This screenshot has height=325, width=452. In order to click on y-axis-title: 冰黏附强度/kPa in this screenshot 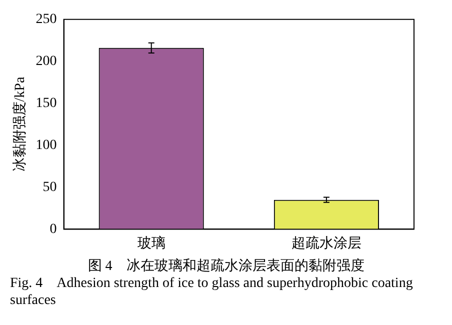, I will do `click(20, 124)`.